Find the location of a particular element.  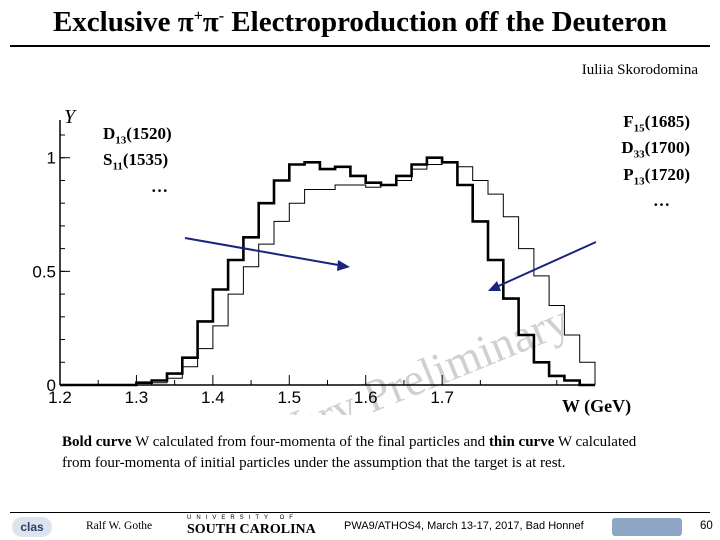

x-tick-label: 1.3 is located at coordinates (137, 397).